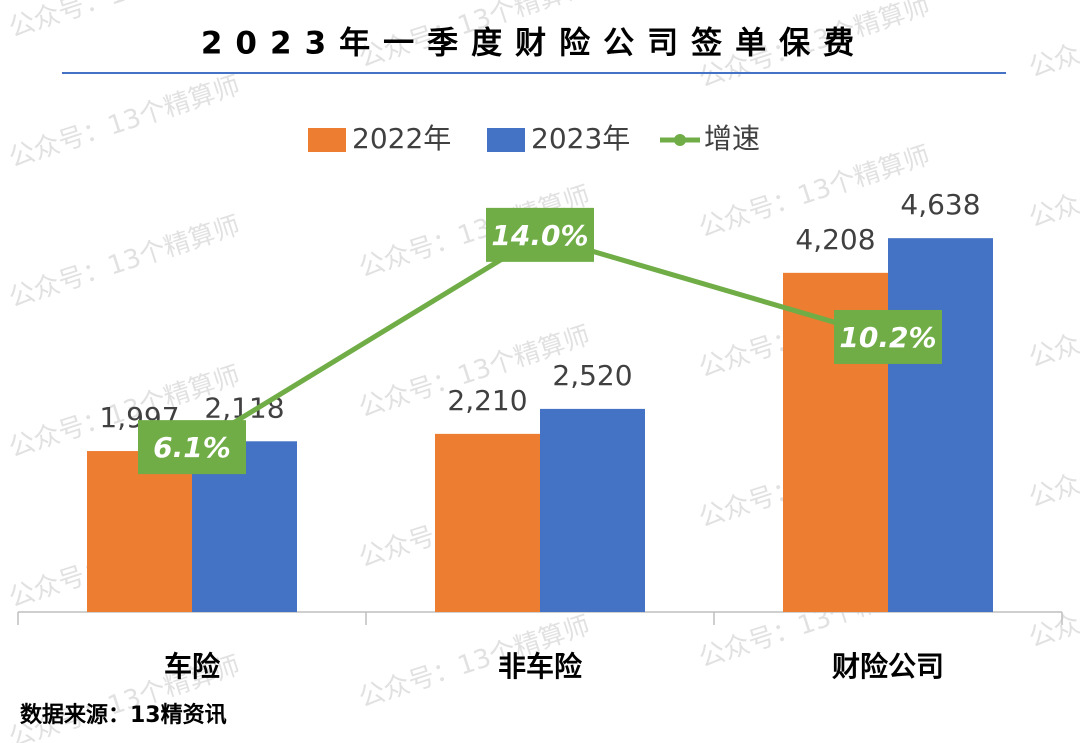 The height and width of the screenshot is (743, 1080). What do you see at coordinates (540, 666) in the screenshot?
I see `x-tick-label: 非车险` at bounding box center [540, 666].